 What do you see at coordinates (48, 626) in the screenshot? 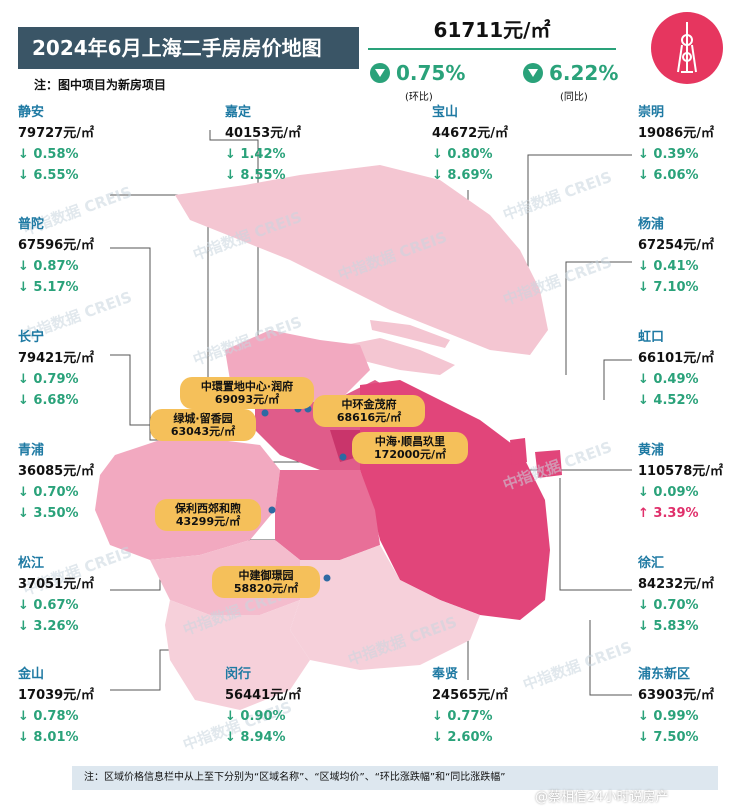
I see `district-yoy: ↓ 3.26%` at bounding box center [48, 626].